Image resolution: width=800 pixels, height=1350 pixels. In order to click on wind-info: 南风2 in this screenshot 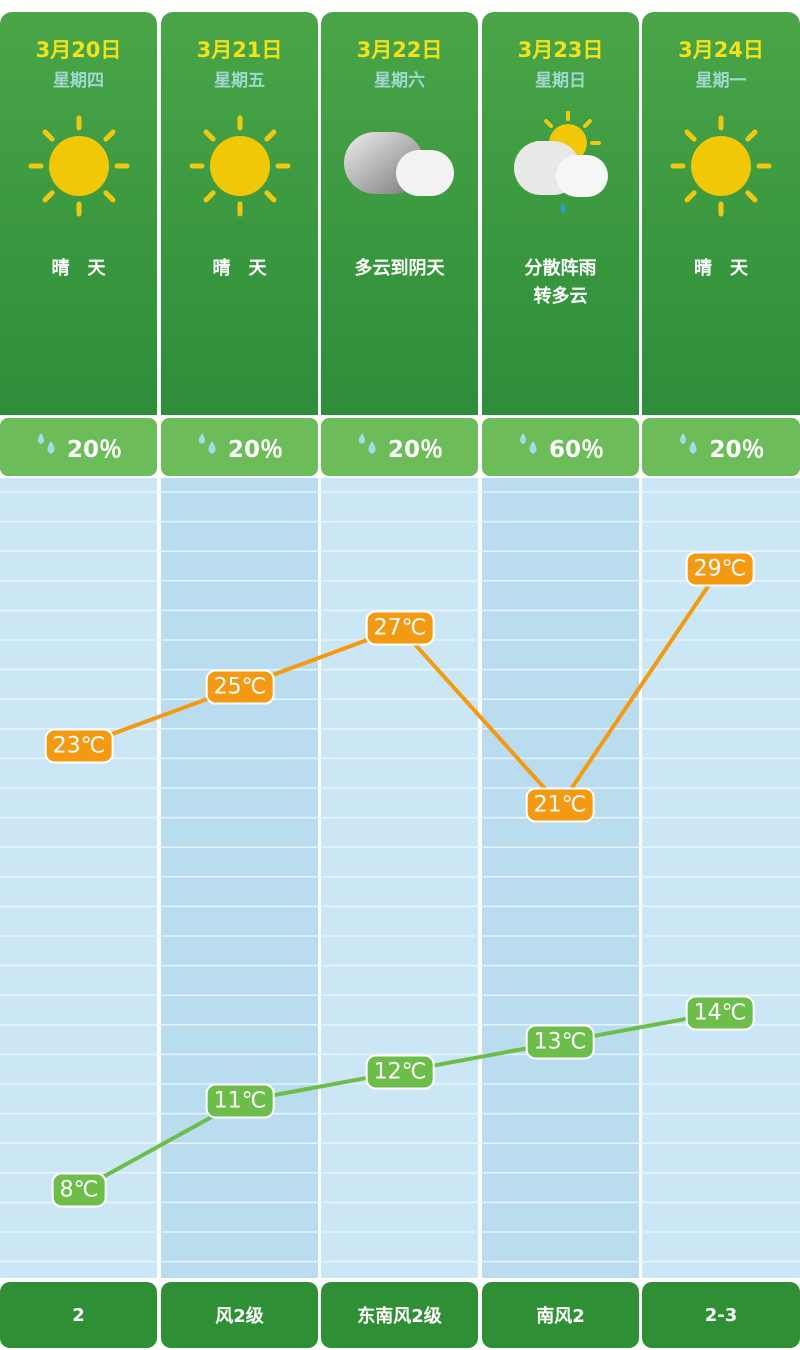, I will do `click(560, 1315)`.